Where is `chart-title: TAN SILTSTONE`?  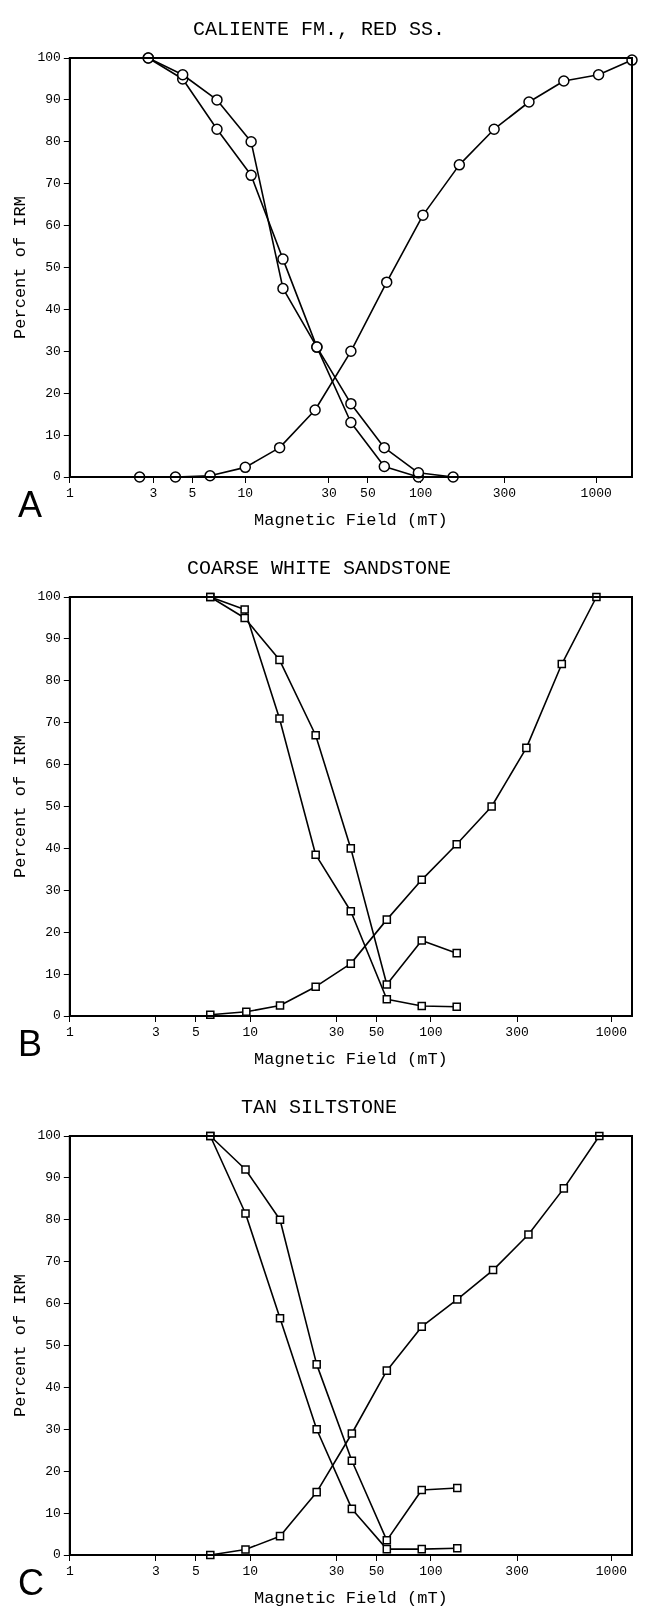
chart-title: TAN SILTSTONE is located at coordinates (319, 1108).